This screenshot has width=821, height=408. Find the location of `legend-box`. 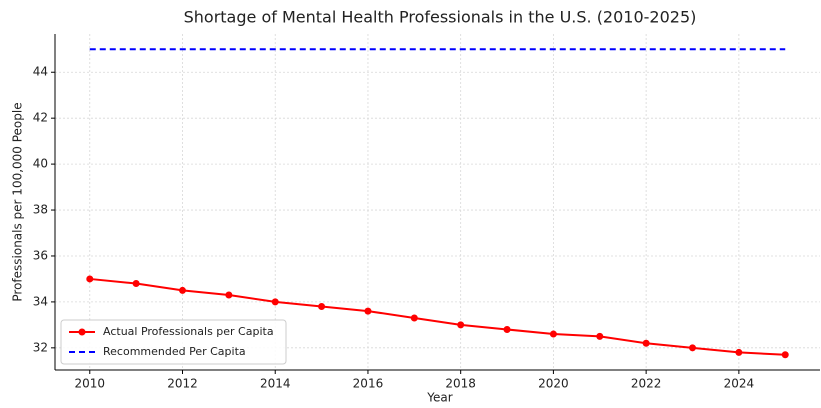

legend-box is located at coordinates (173, 342).